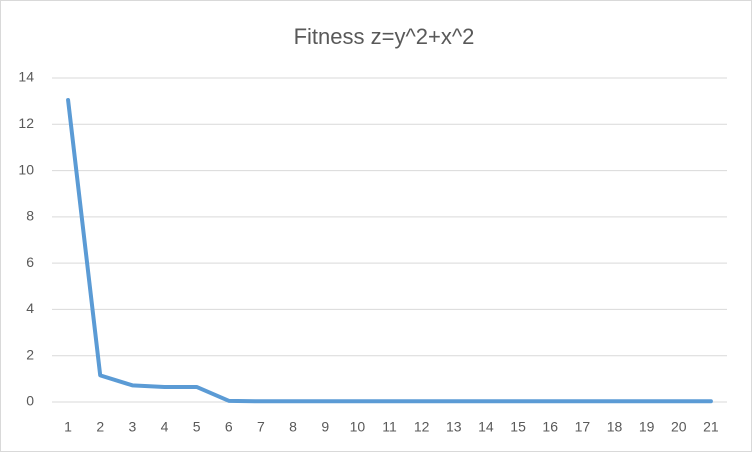 The width and height of the screenshot is (752, 452). What do you see at coordinates (132, 427) in the screenshot?
I see `x-tick-label: 3` at bounding box center [132, 427].